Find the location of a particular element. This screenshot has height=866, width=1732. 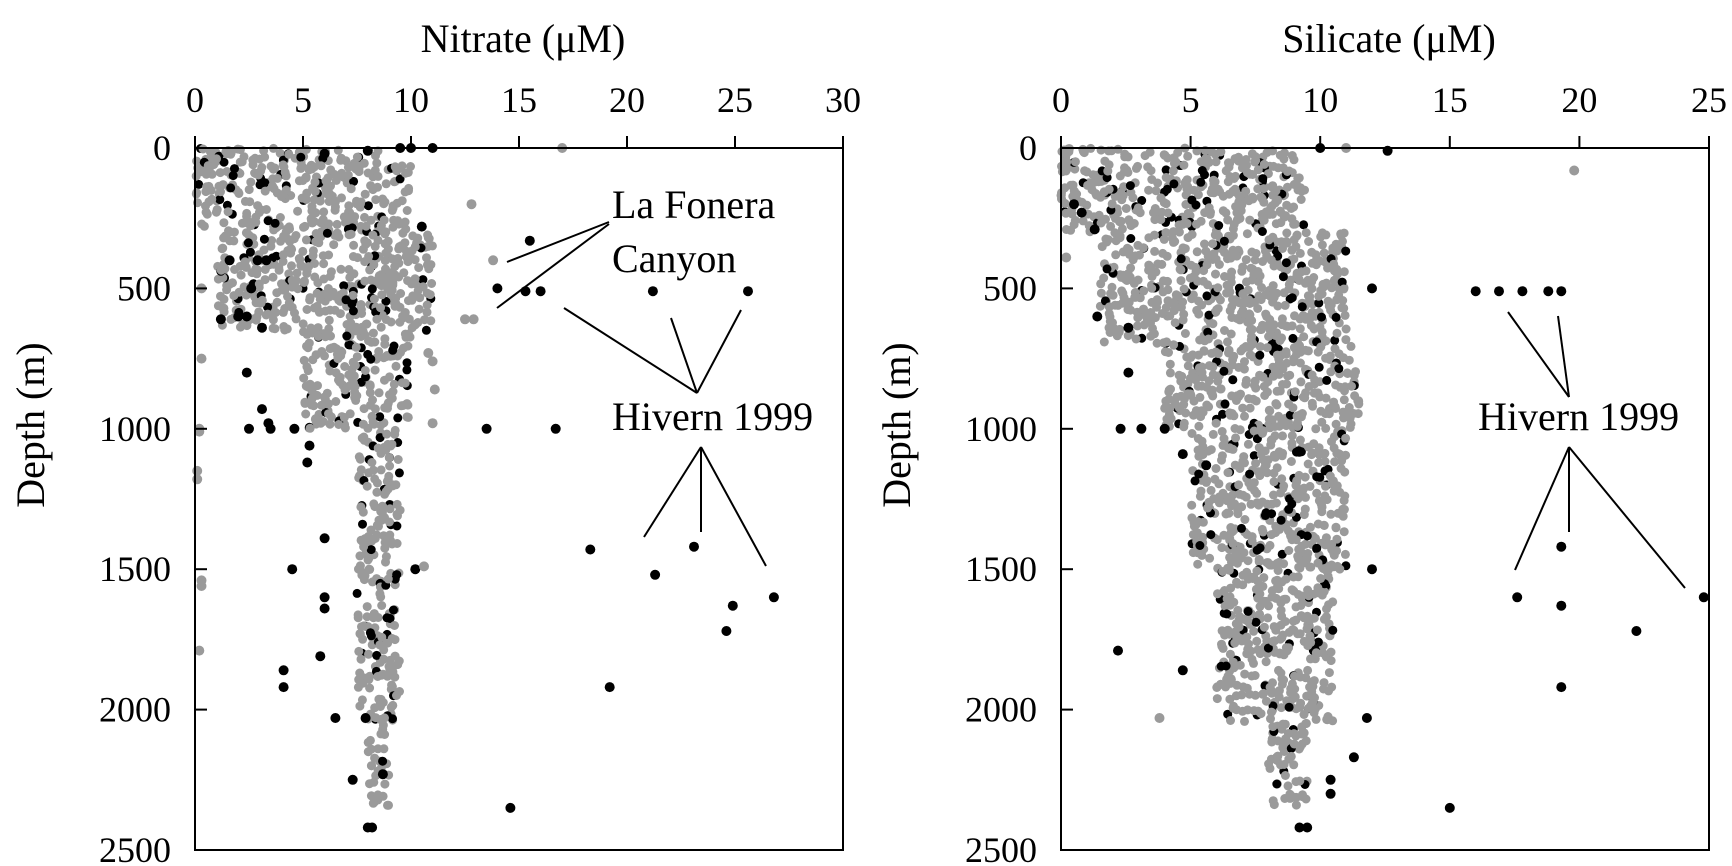

silicate-y-tick-label: 500 is located at coordinates (1010, 288).